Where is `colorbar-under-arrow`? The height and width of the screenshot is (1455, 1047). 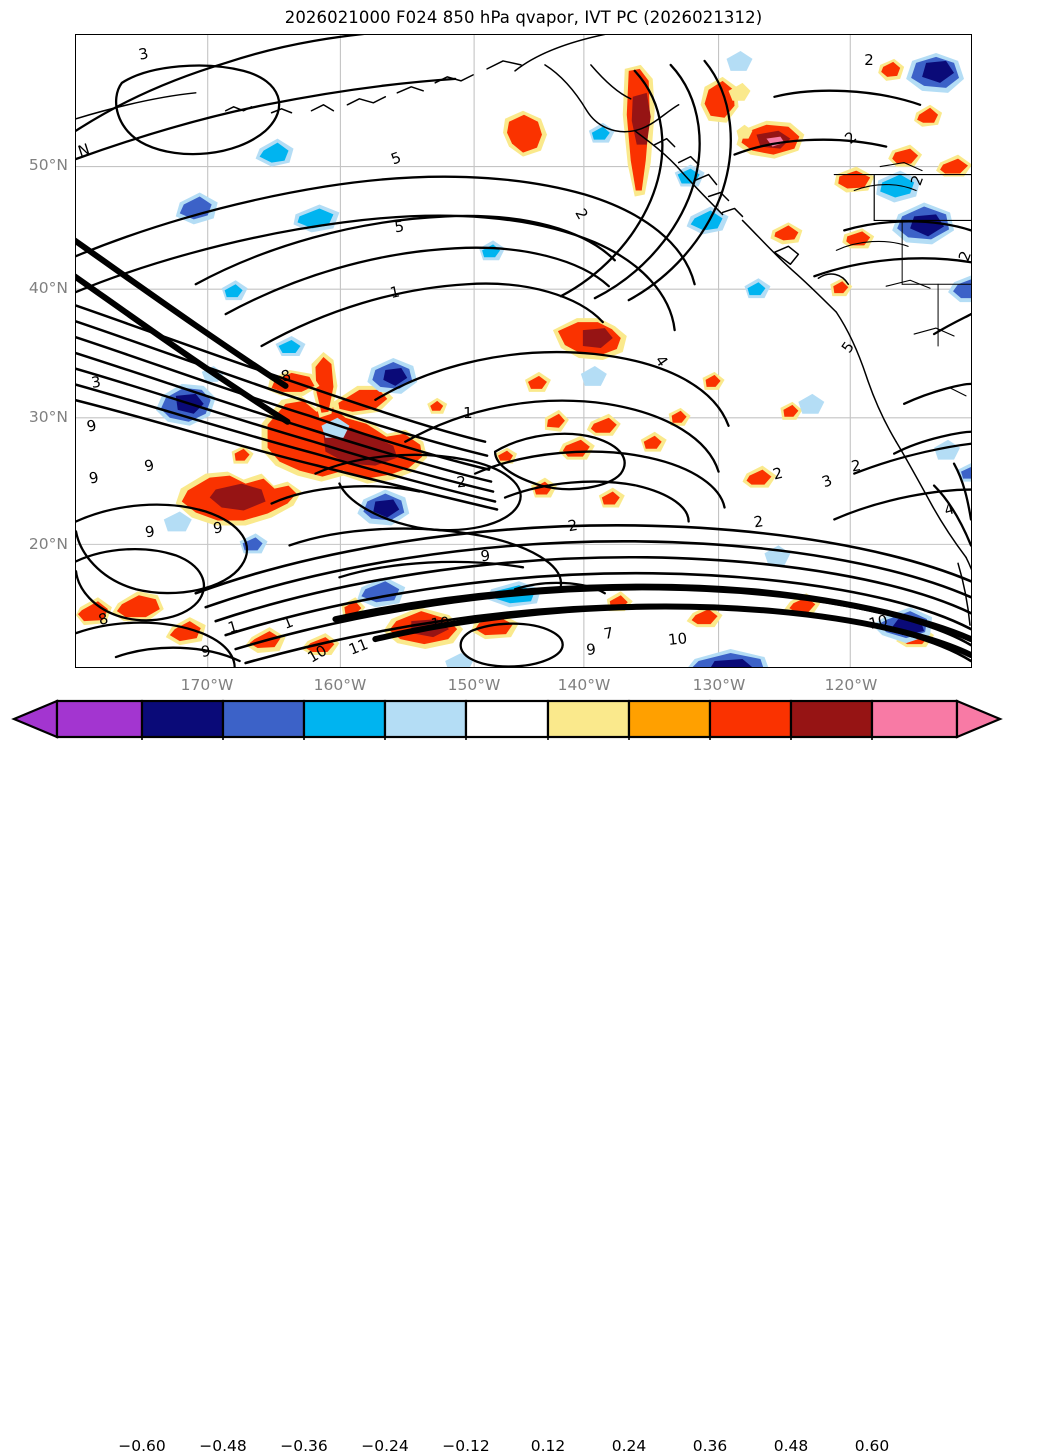
colorbar-under-arrow is located at coordinates (35, 719).